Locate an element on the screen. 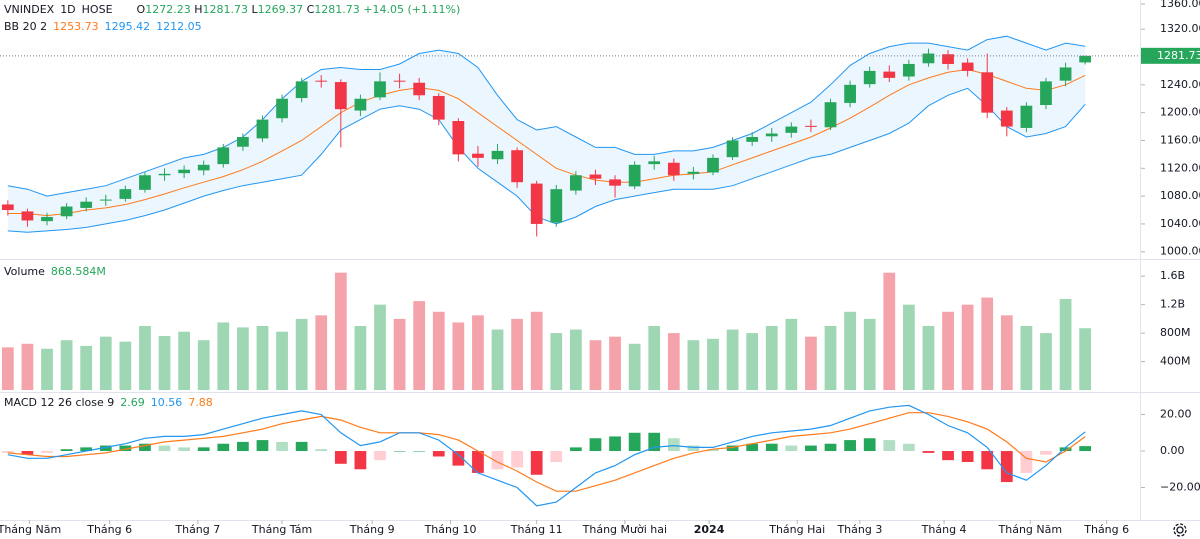  indicator-value: 1212.05 is located at coordinates (179, 26).